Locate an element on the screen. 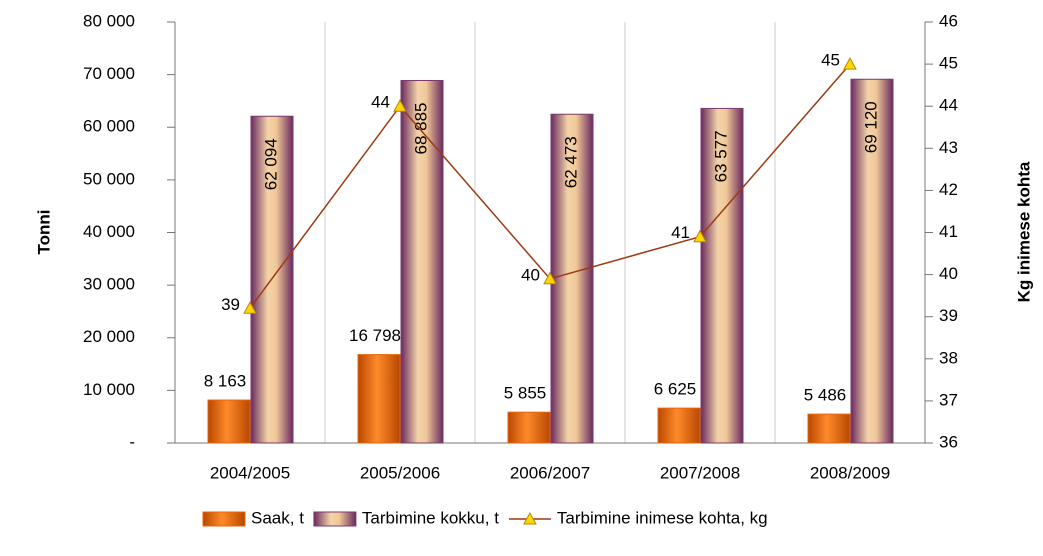  y2-tick-label: 45 is located at coordinates (948, 63).